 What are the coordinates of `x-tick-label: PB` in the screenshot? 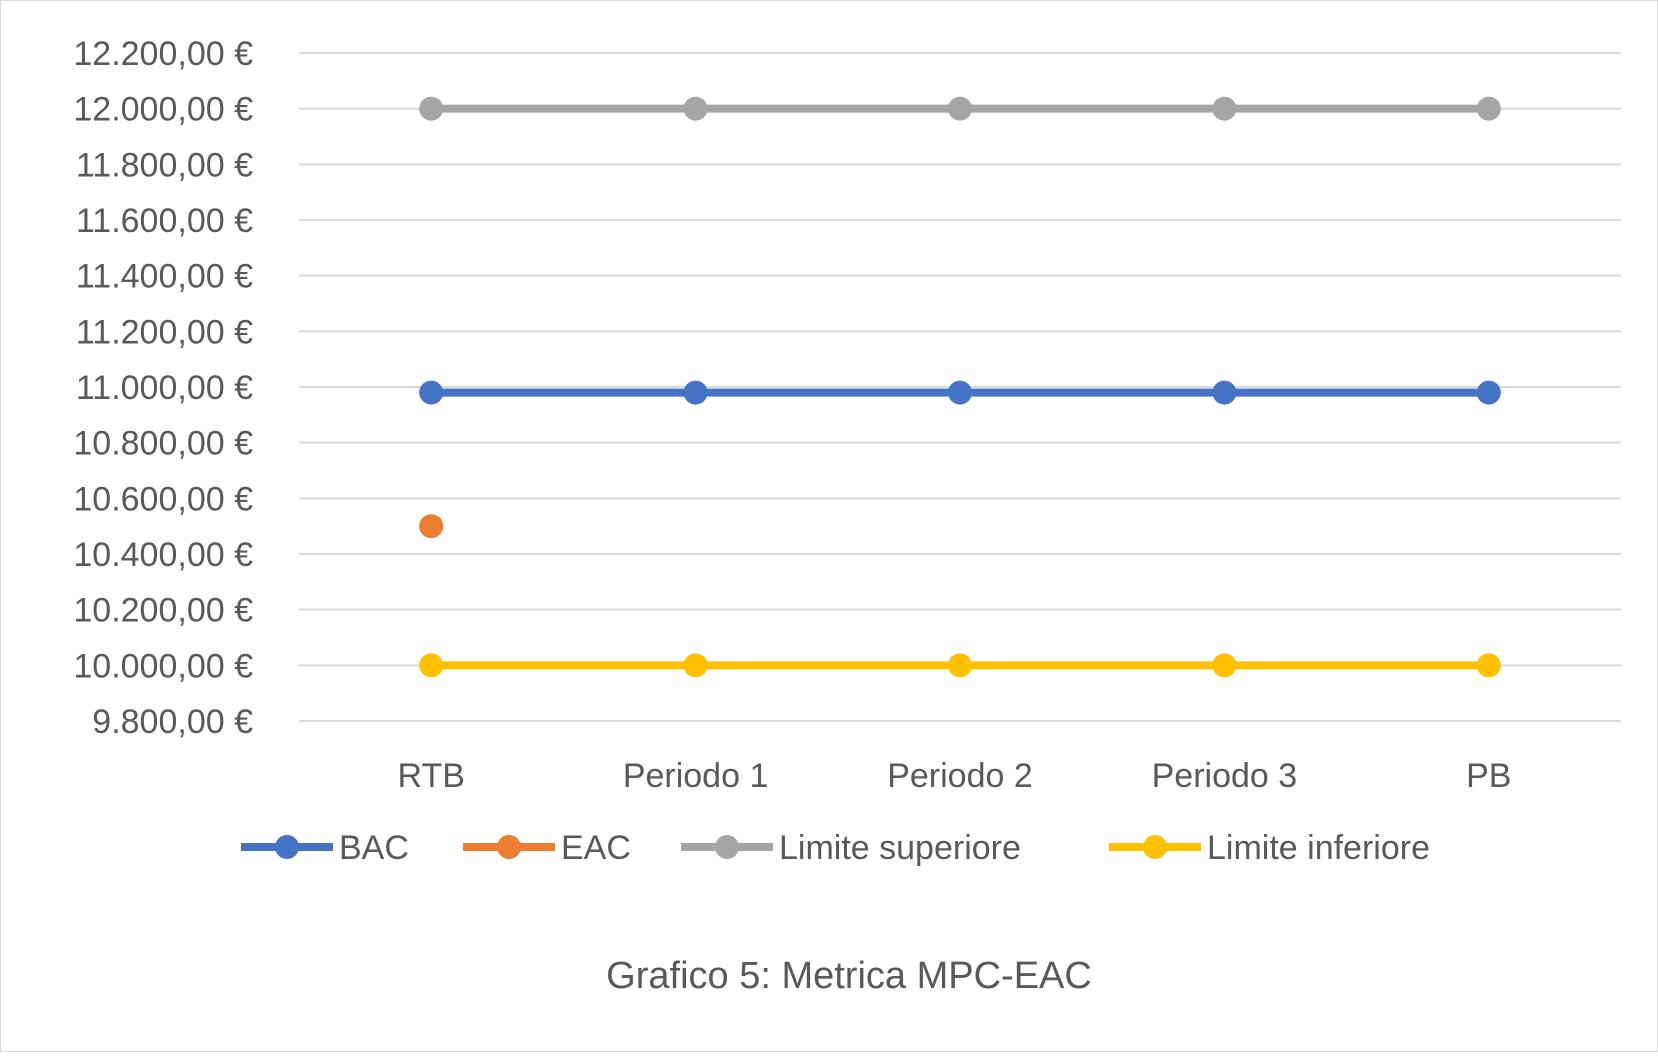 It's located at (1488, 776).